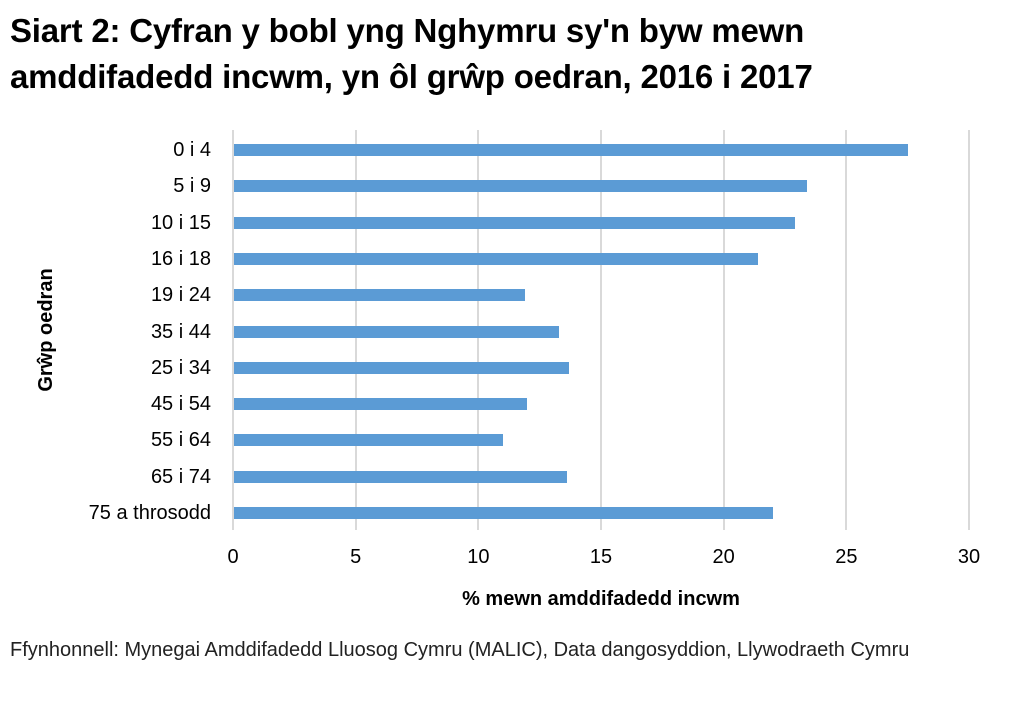 Image resolution: width=1013 pixels, height=712 pixels. I want to click on x-tick-label: 10, so click(478, 557).